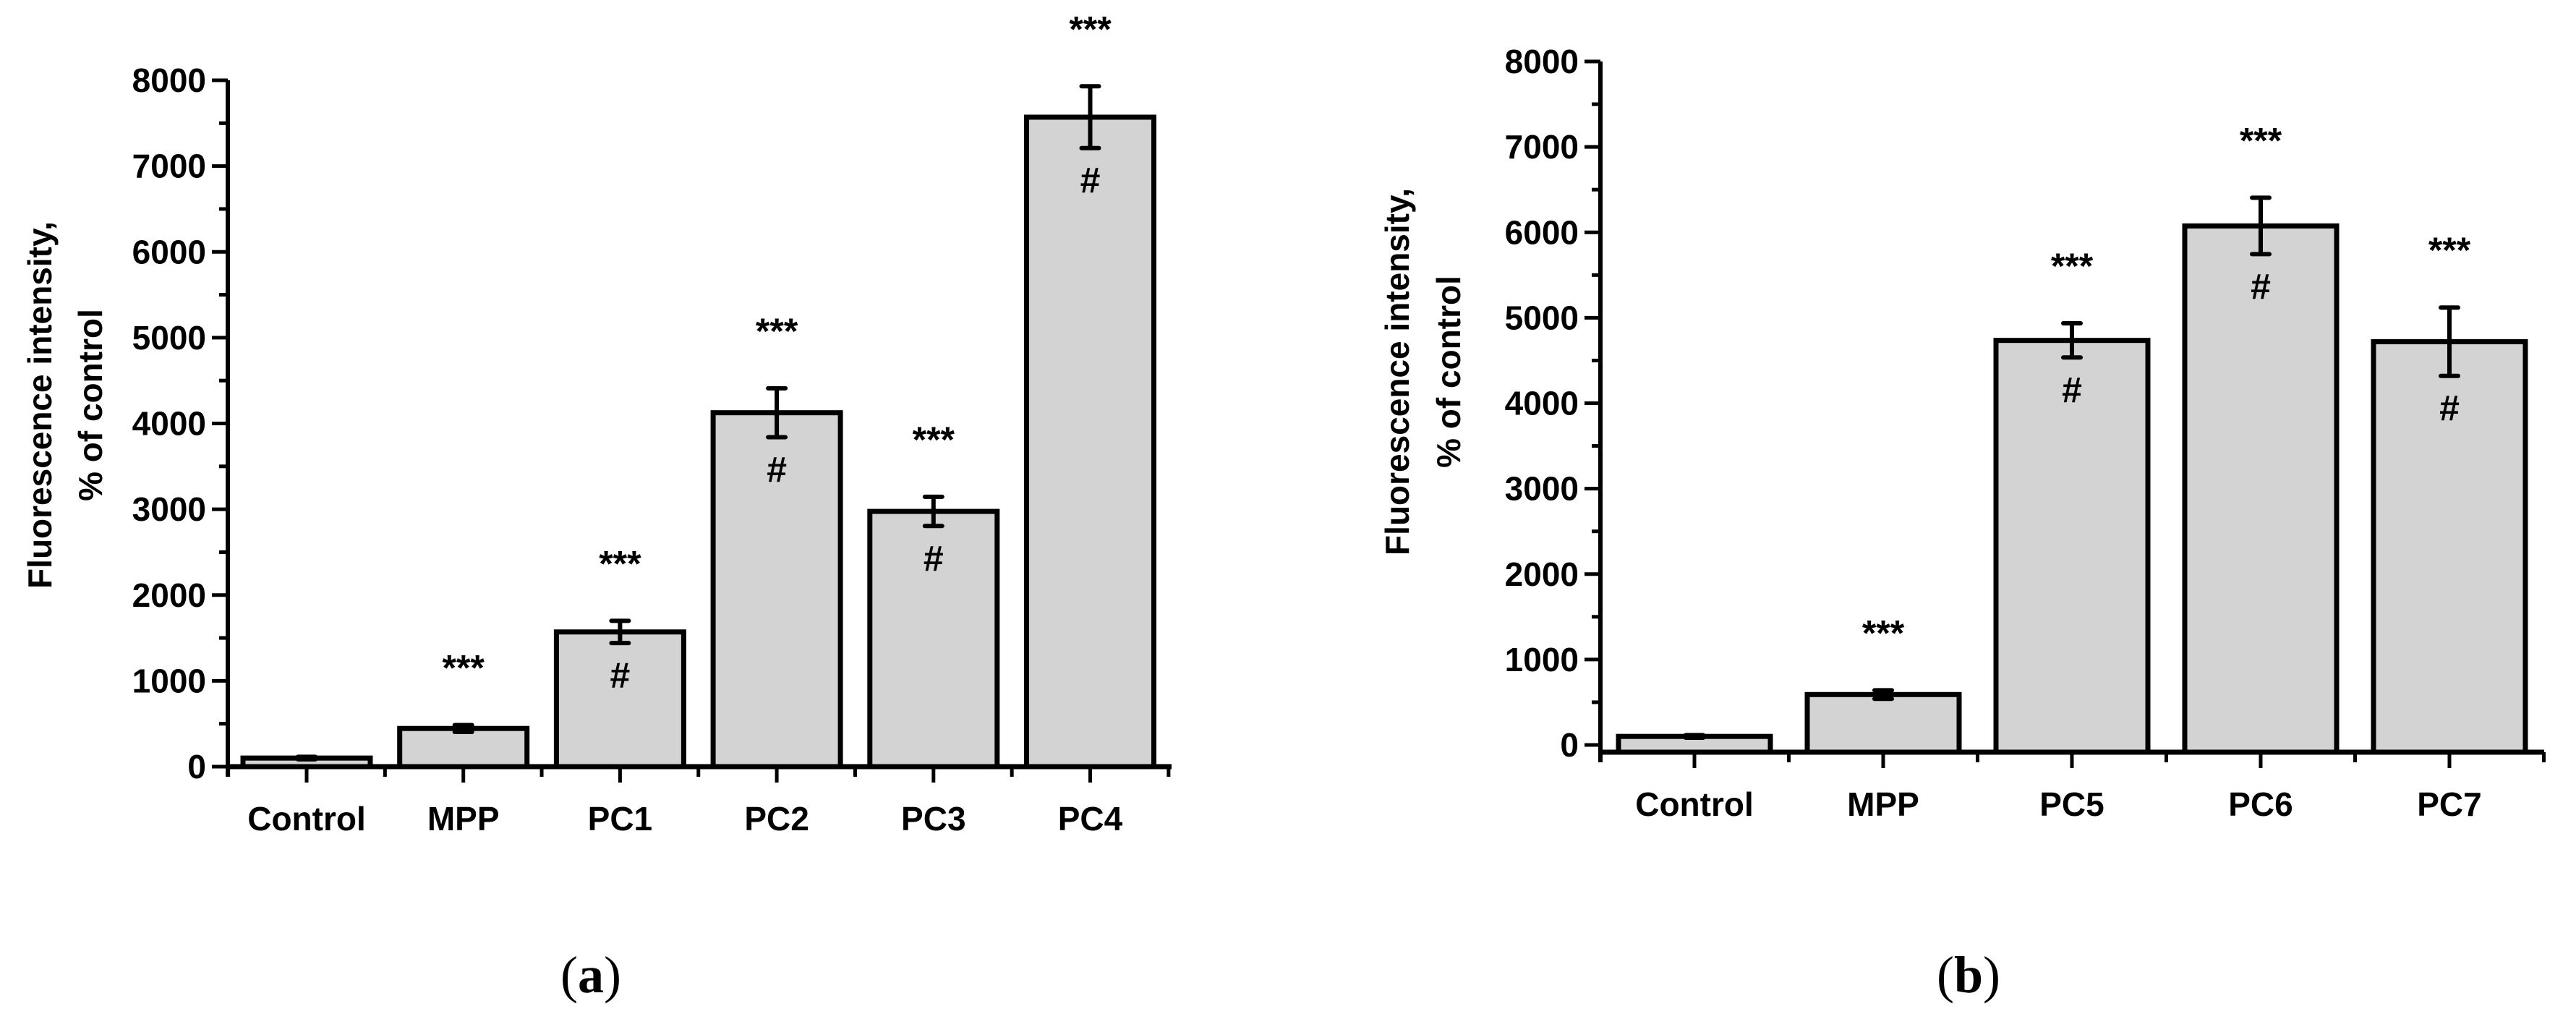  What do you see at coordinates (776, 819) in the screenshot?
I see `x-tick-label: PC2` at bounding box center [776, 819].